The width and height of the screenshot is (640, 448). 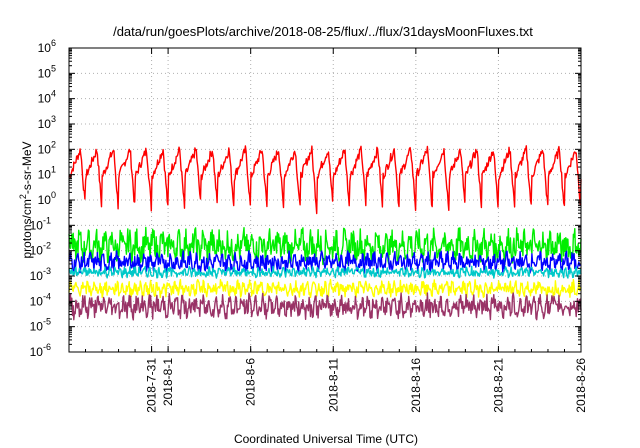 I want to click on y-tick-label: 10⁻¹, so click(x=40, y=223).